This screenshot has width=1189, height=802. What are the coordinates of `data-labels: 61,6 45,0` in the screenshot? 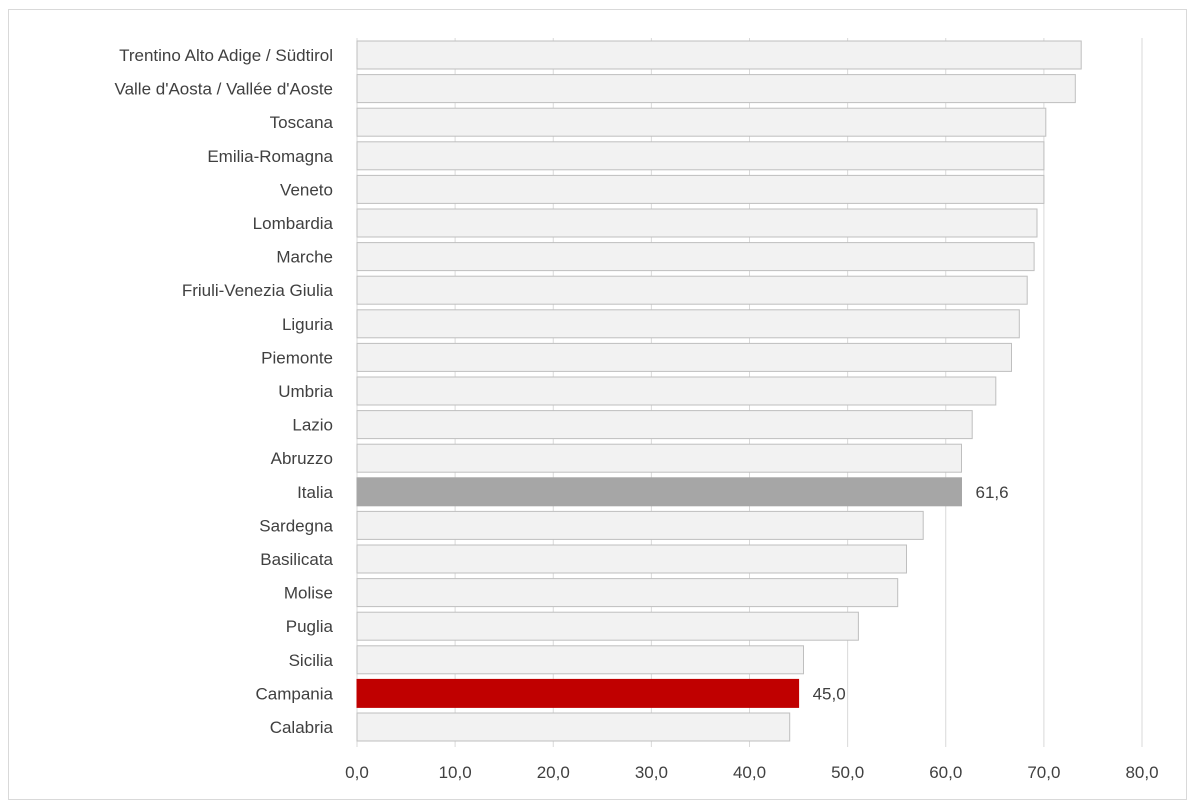 It's located at (911, 593).